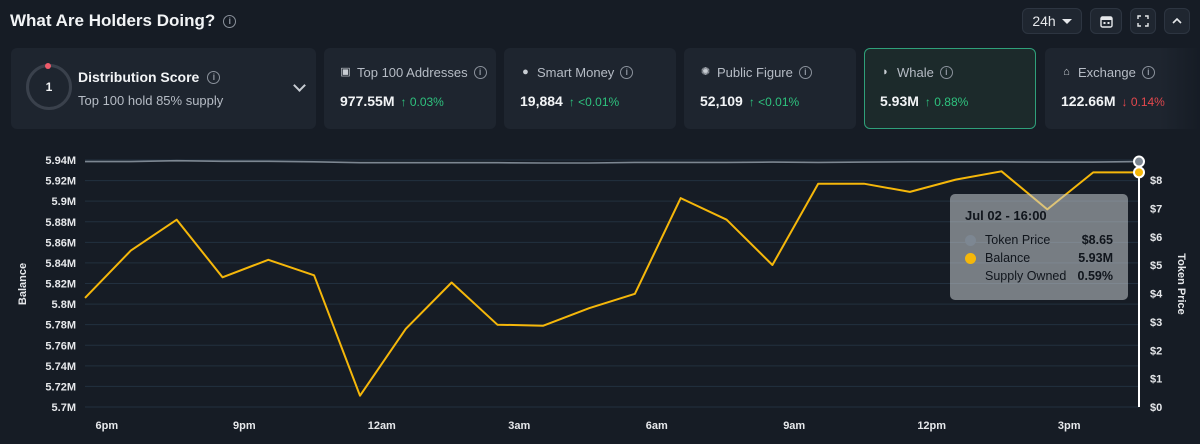 This screenshot has height=444, width=1200. Describe the element at coordinates (541, 101) in the screenshot. I see `card-value: 19,884` at that location.